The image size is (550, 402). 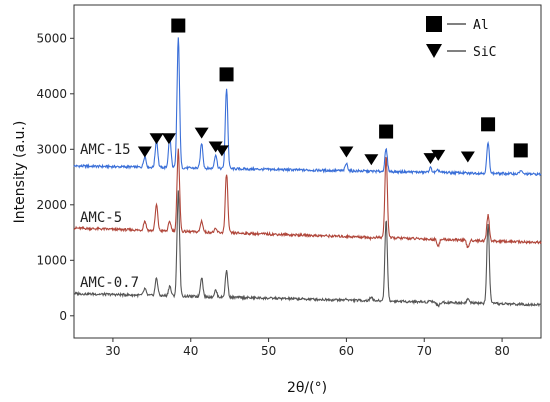 What do you see at coordinates (268, 351) in the screenshot?
I see `x-tick-label: 50` at bounding box center [268, 351].